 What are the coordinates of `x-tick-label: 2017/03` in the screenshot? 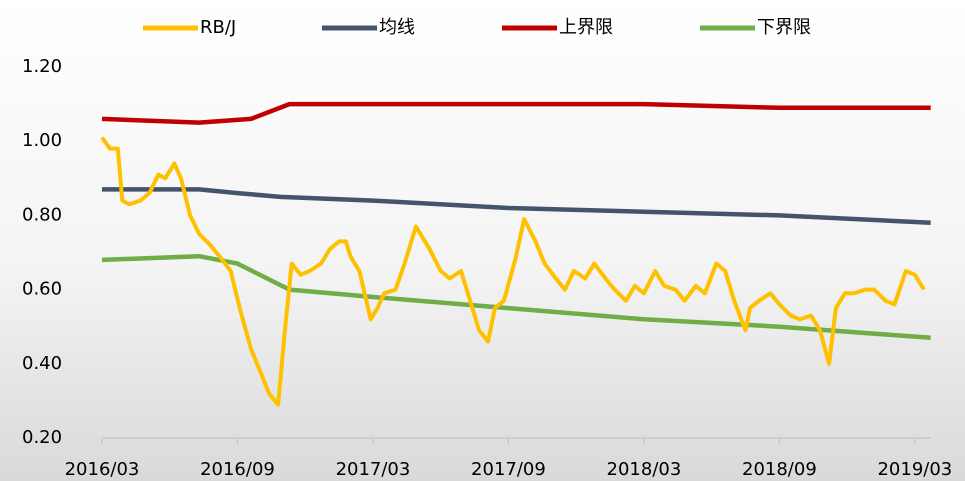 It's located at (373, 469).